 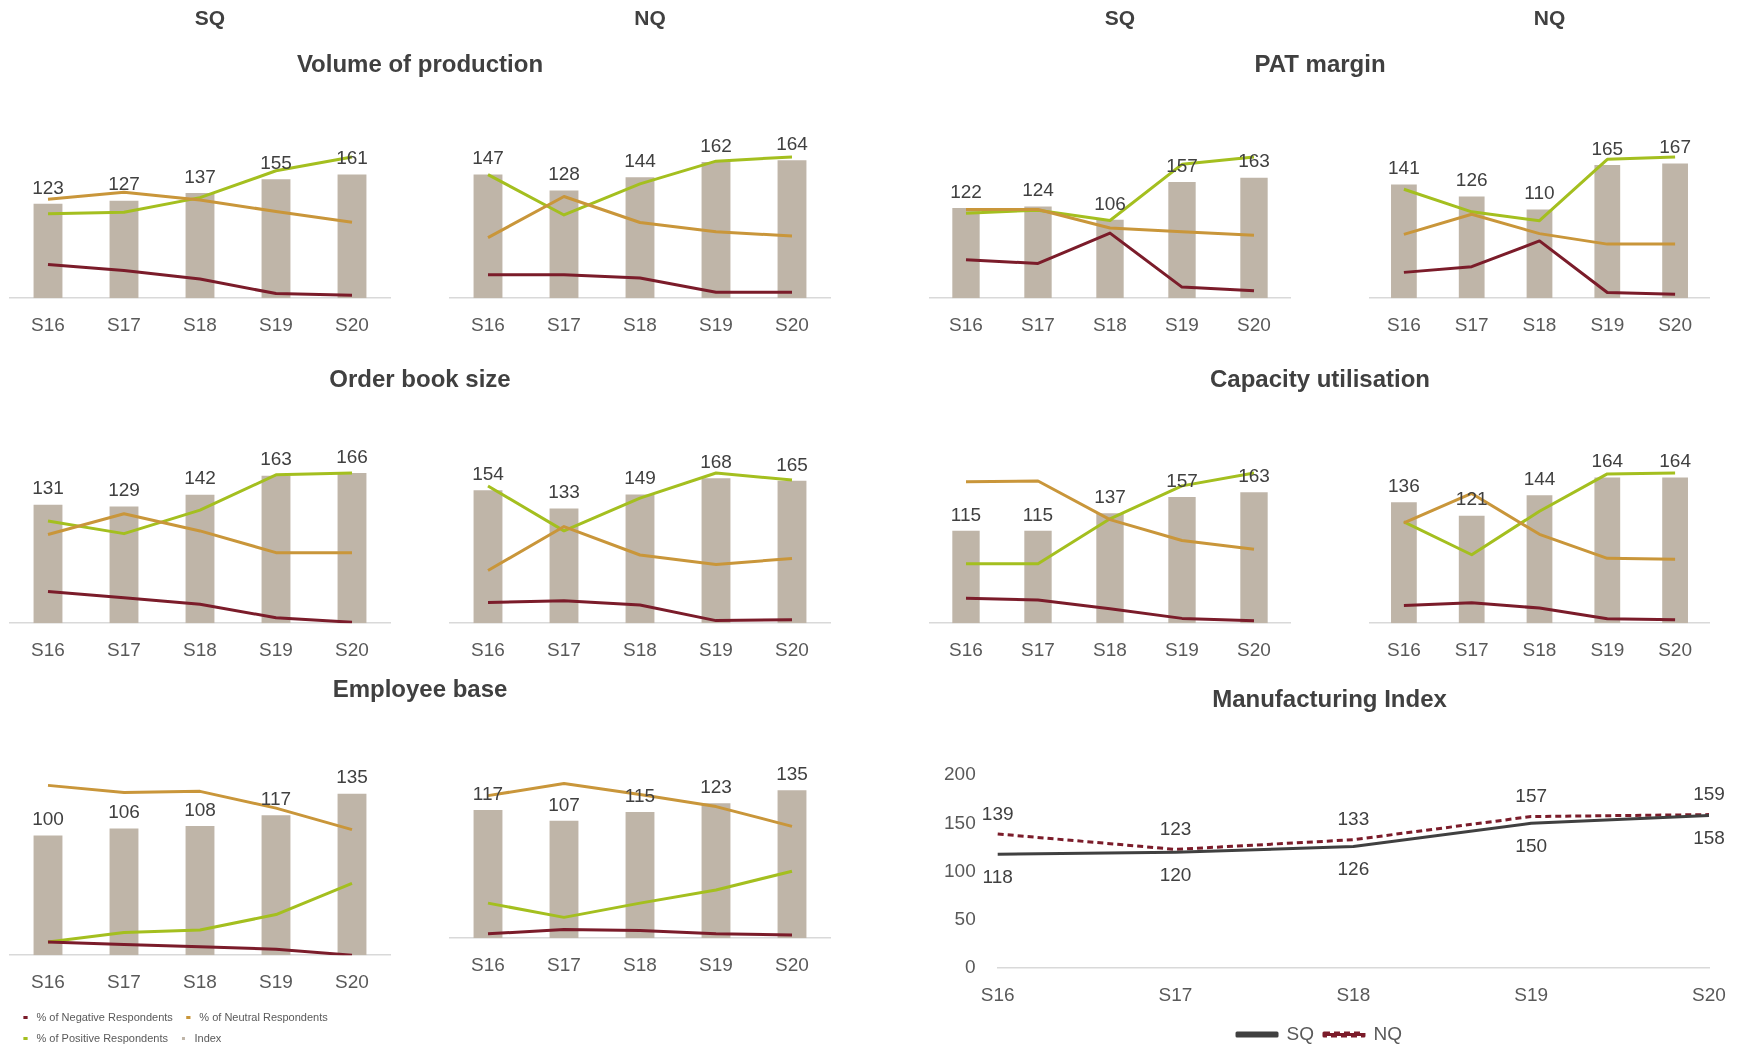 What do you see at coordinates (420, 64) in the screenshot?
I see `chart-title: Volume of production` at bounding box center [420, 64].